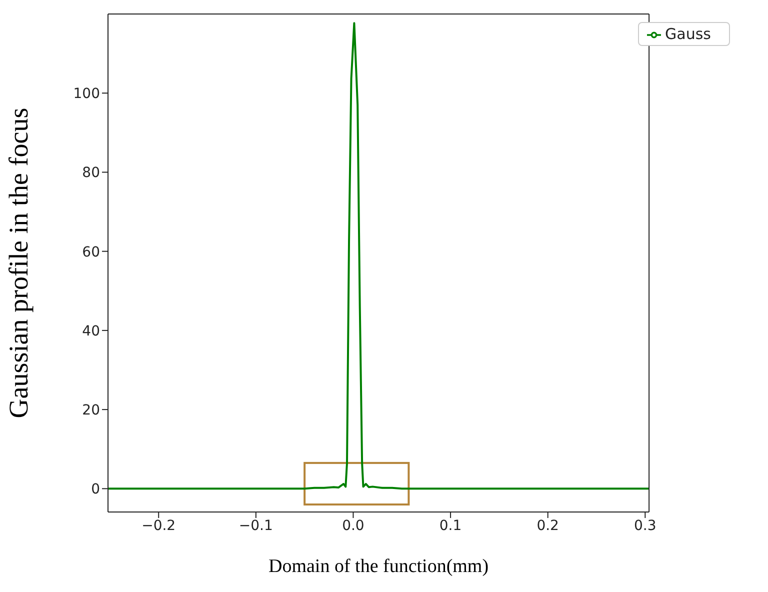 This screenshot has height=592, width=768. What do you see at coordinates (91, 173) in the screenshot?
I see `y-tick-label: 80` at bounding box center [91, 173].